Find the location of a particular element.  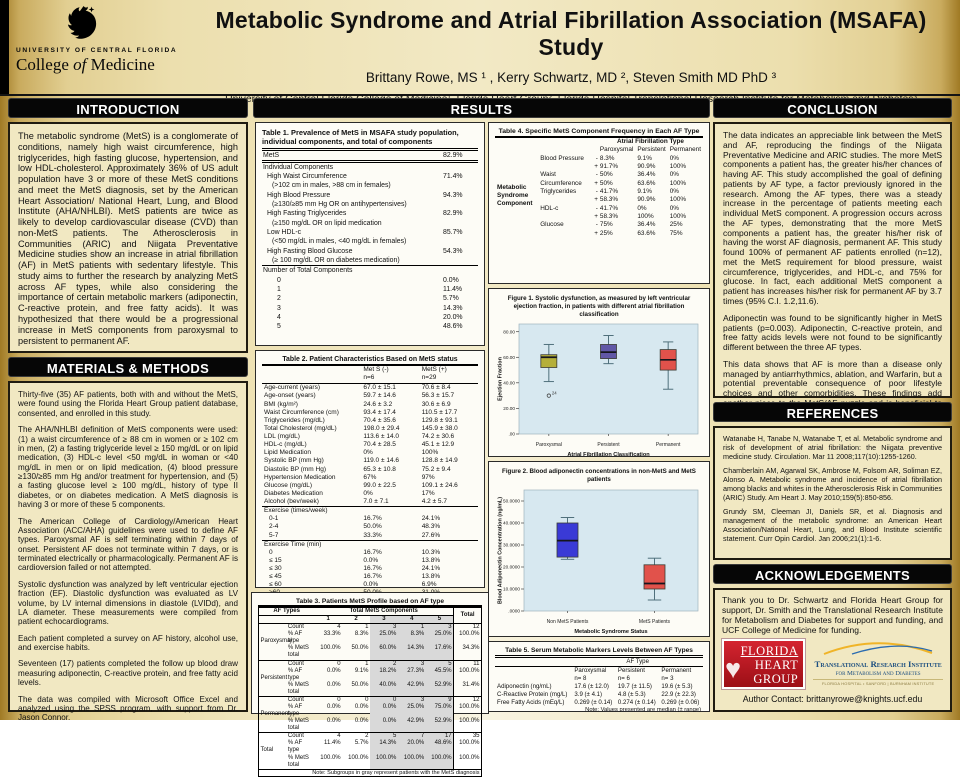

section-heading-introduction: INTRODUCTION is located at coordinates (128, 108).